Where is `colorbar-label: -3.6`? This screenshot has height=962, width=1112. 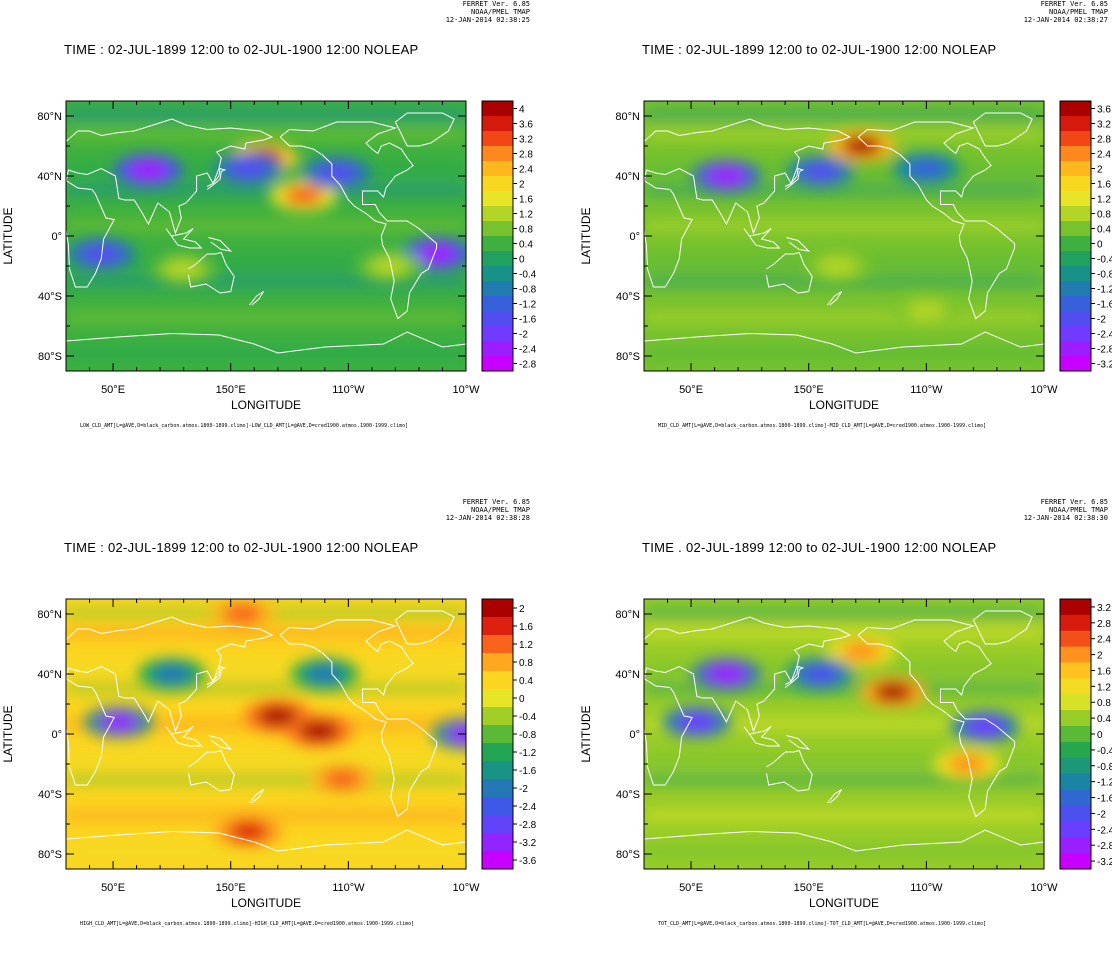
colorbar-label: -3.6 is located at coordinates (528, 861).